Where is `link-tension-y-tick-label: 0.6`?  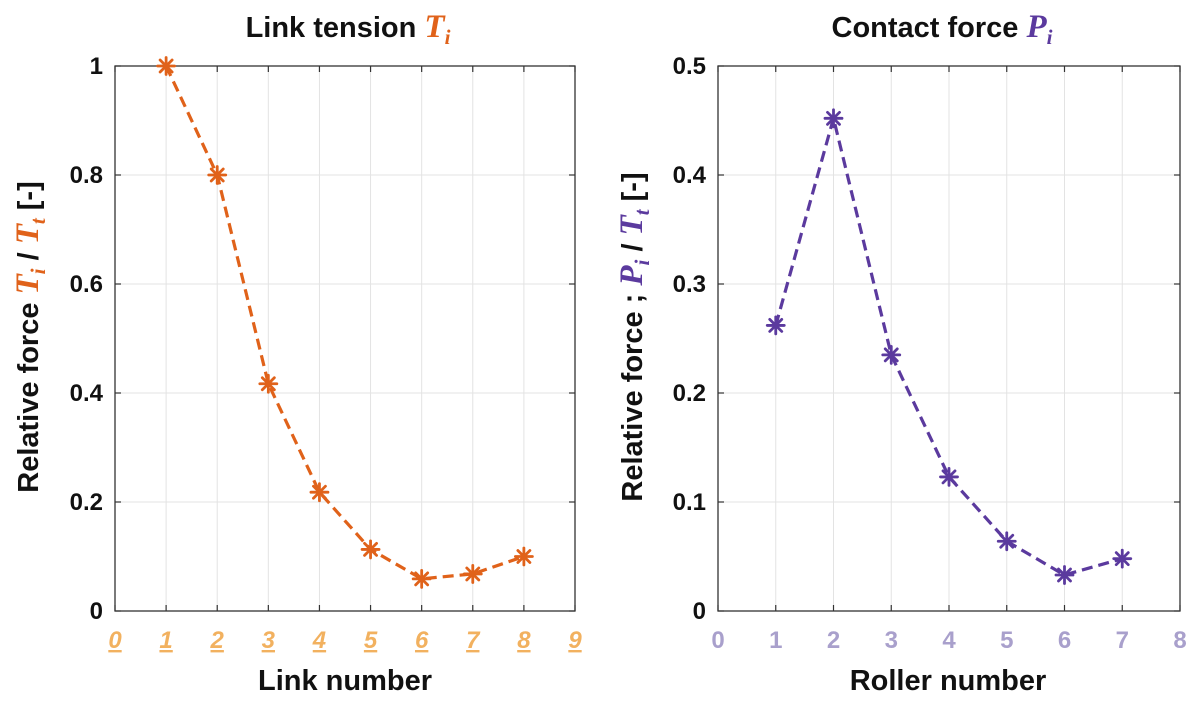
link-tension-y-tick-label: 0.6 is located at coordinates (86, 284).